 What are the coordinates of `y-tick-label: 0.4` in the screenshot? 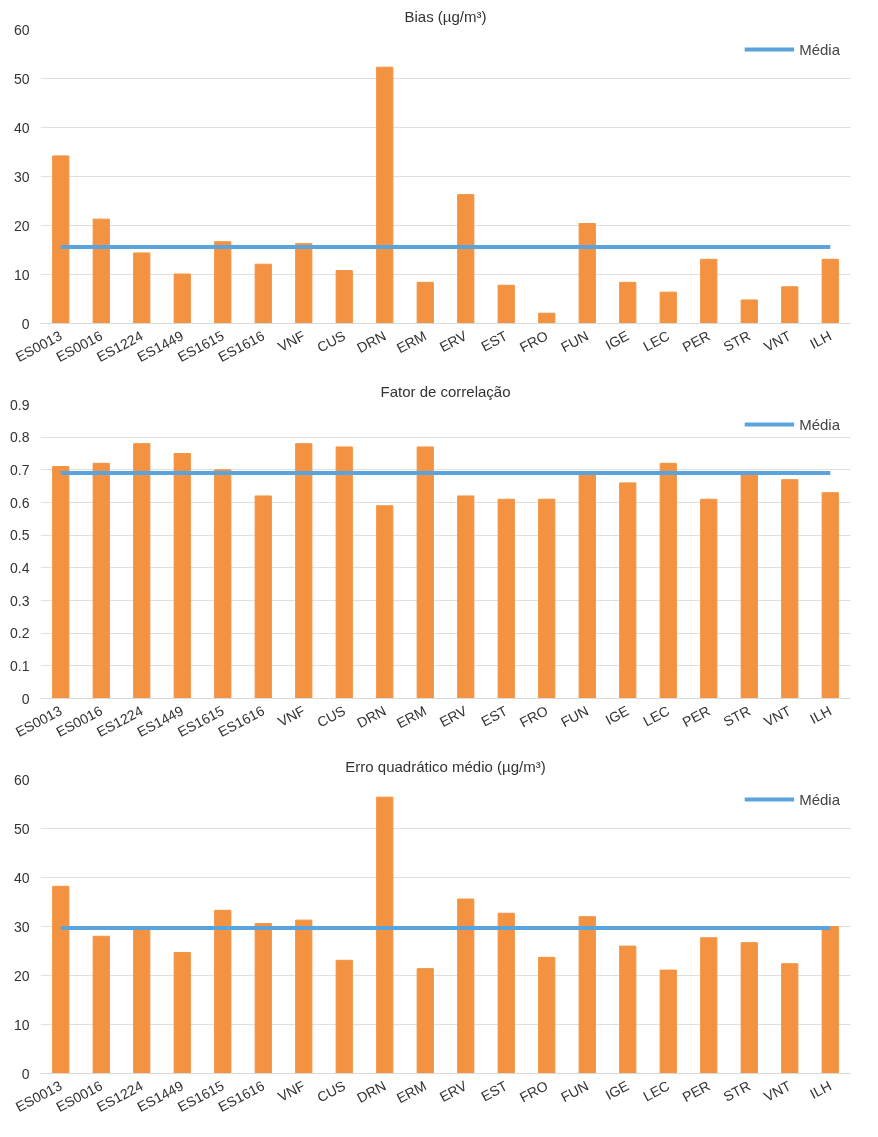 It's located at (20, 567).